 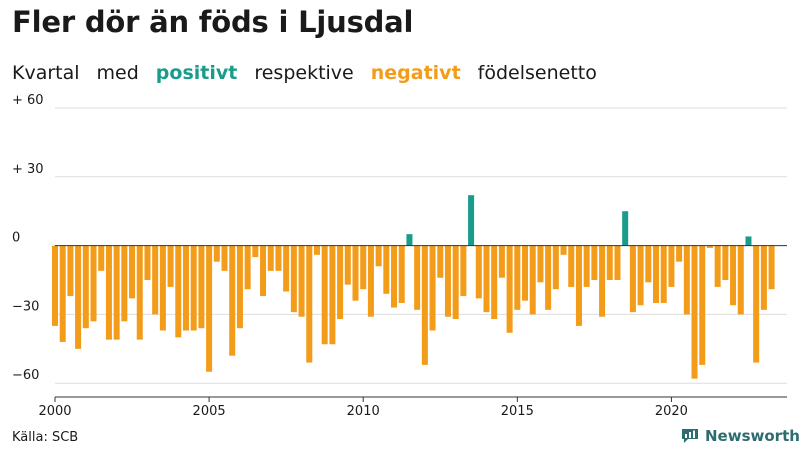 I want to click on subtitle-word-respektive: respektive, so click(x=304, y=73).